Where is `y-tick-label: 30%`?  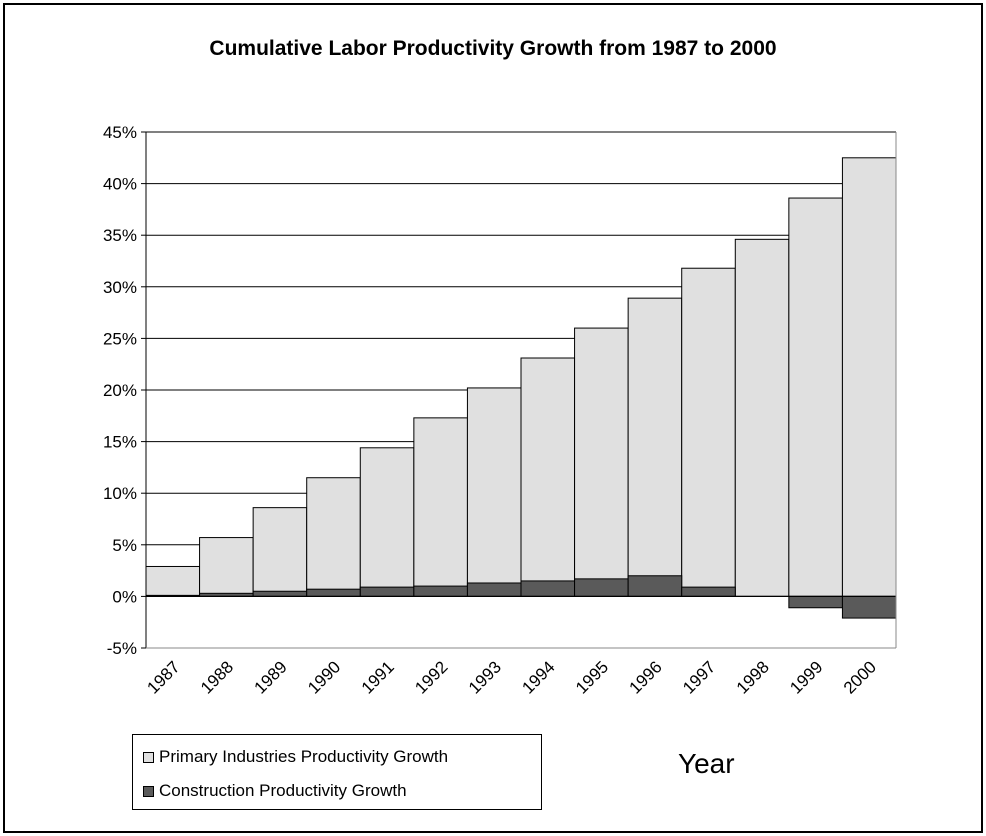
y-tick-label: 30% is located at coordinates (120, 287).